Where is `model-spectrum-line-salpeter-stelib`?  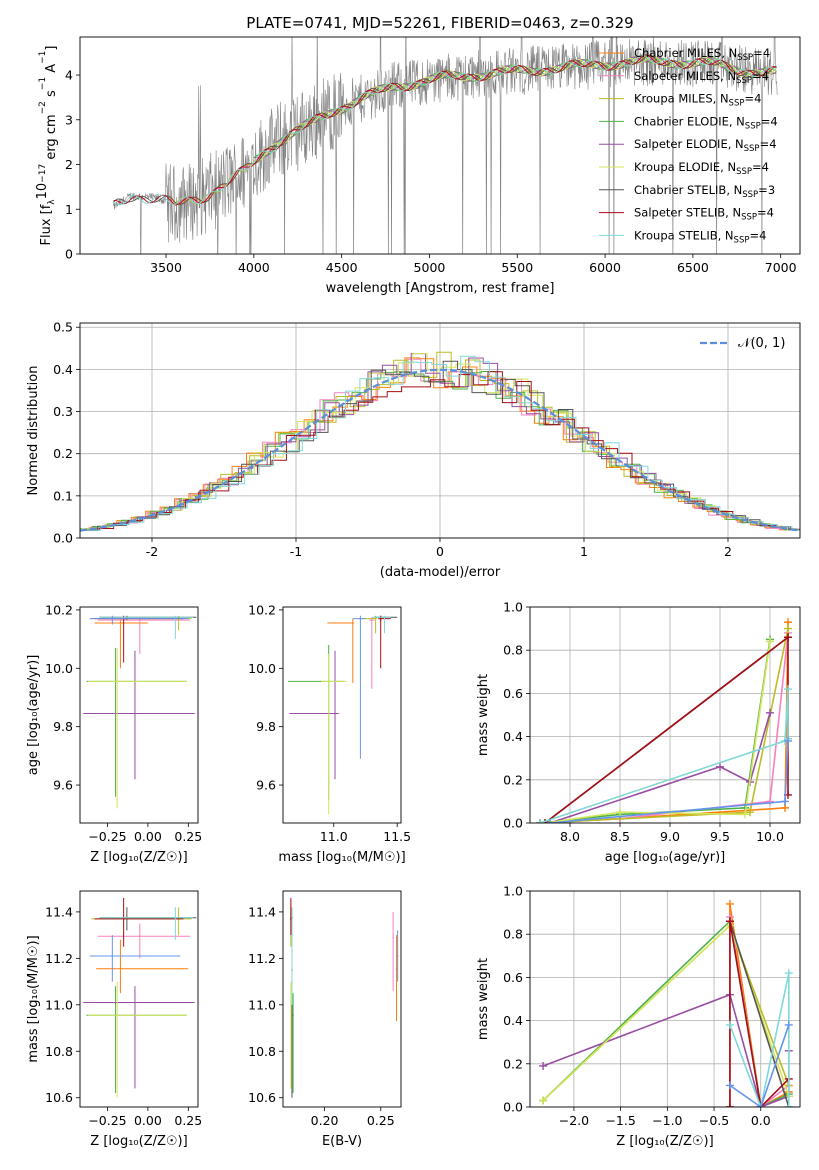
model-spectrum-line-salpeter-stelib is located at coordinates (445, 130).